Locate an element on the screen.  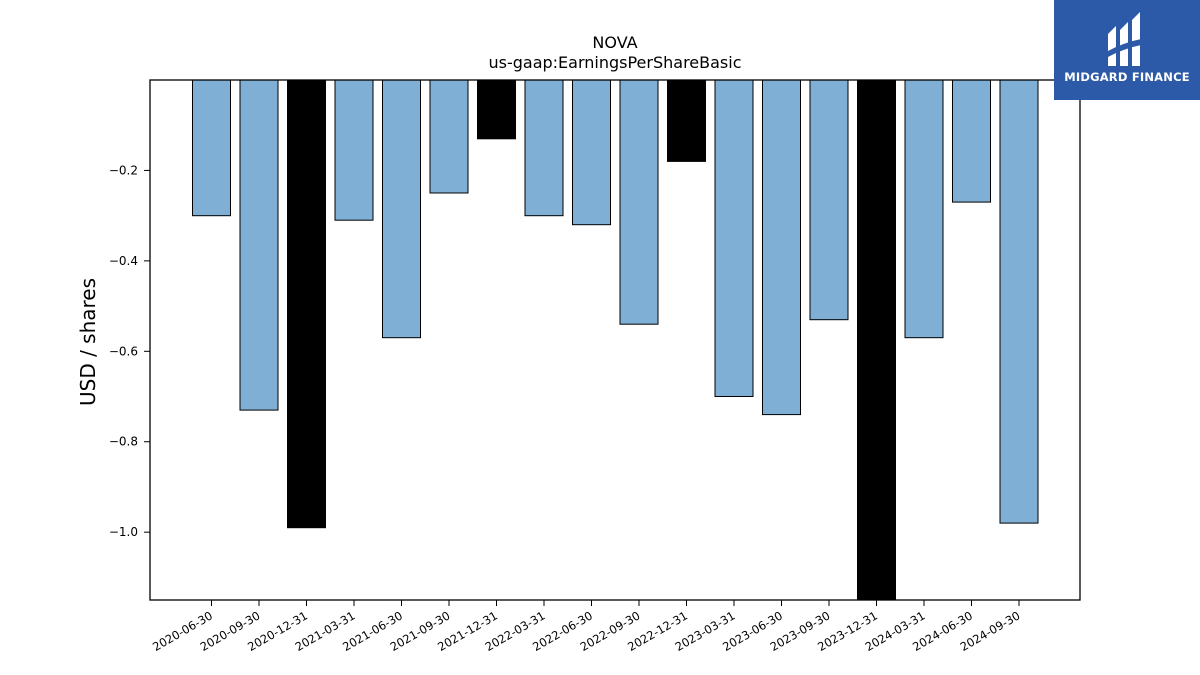
brand-logo: MIDGARD FINANCE is located at coordinates (1127, 50).